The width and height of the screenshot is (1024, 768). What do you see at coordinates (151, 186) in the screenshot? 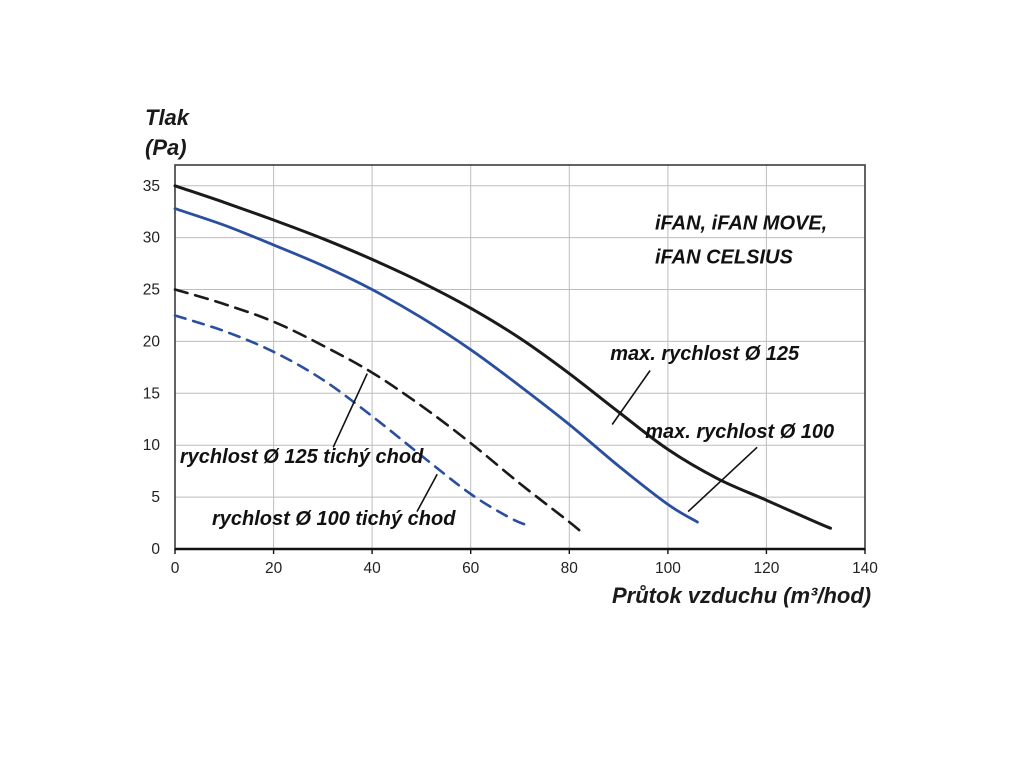
I see `y-tick-label: 35` at bounding box center [151, 186].